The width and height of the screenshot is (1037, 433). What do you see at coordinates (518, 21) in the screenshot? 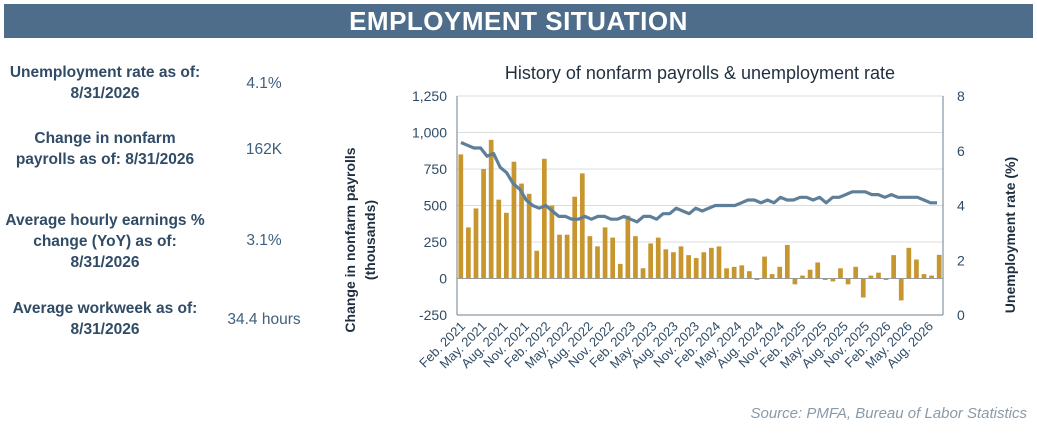
I see `page-banner: EMPLOYMENT SITUATION` at bounding box center [518, 21].